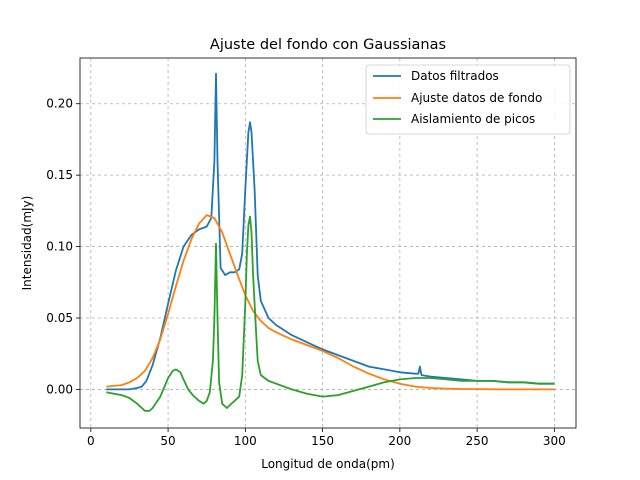  What do you see at coordinates (455, 76) in the screenshot?
I see `legend-label-datos-filtrados: Datos filtrados` at bounding box center [455, 76].